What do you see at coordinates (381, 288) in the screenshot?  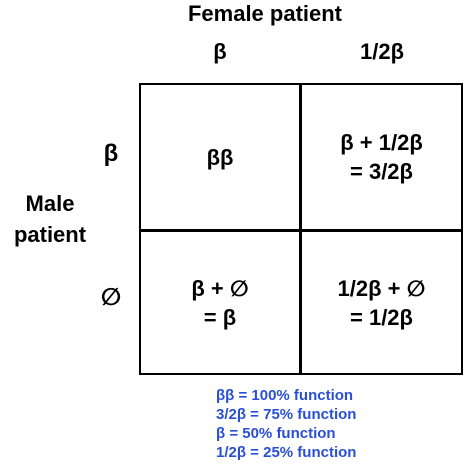 I see `cell-line: 1/2β + ∅` at bounding box center [381, 288].